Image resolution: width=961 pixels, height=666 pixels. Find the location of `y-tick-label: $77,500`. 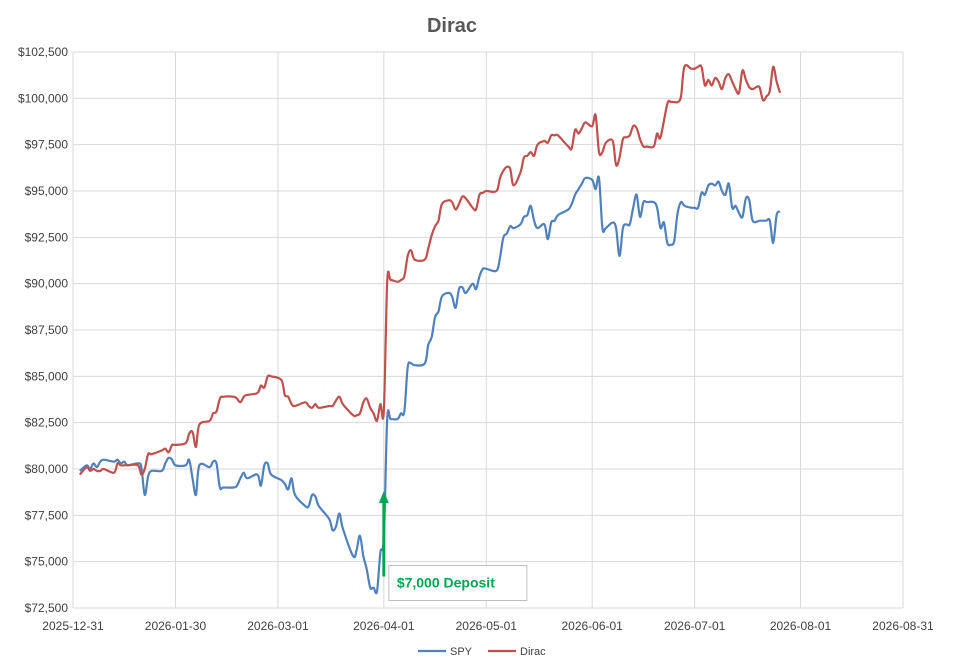

y-tick-label: $77,500 is located at coordinates (47, 515).